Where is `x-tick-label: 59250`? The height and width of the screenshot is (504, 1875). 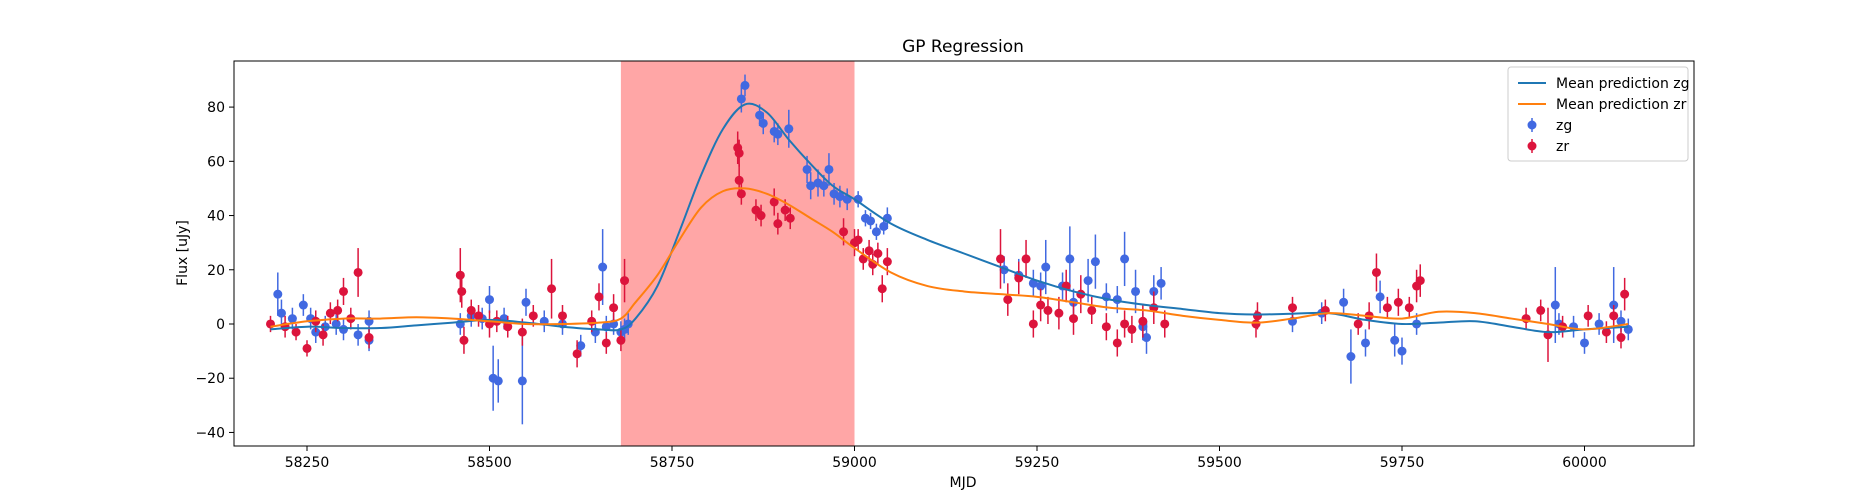
x-tick-label: 59250 is located at coordinates (1037, 463).